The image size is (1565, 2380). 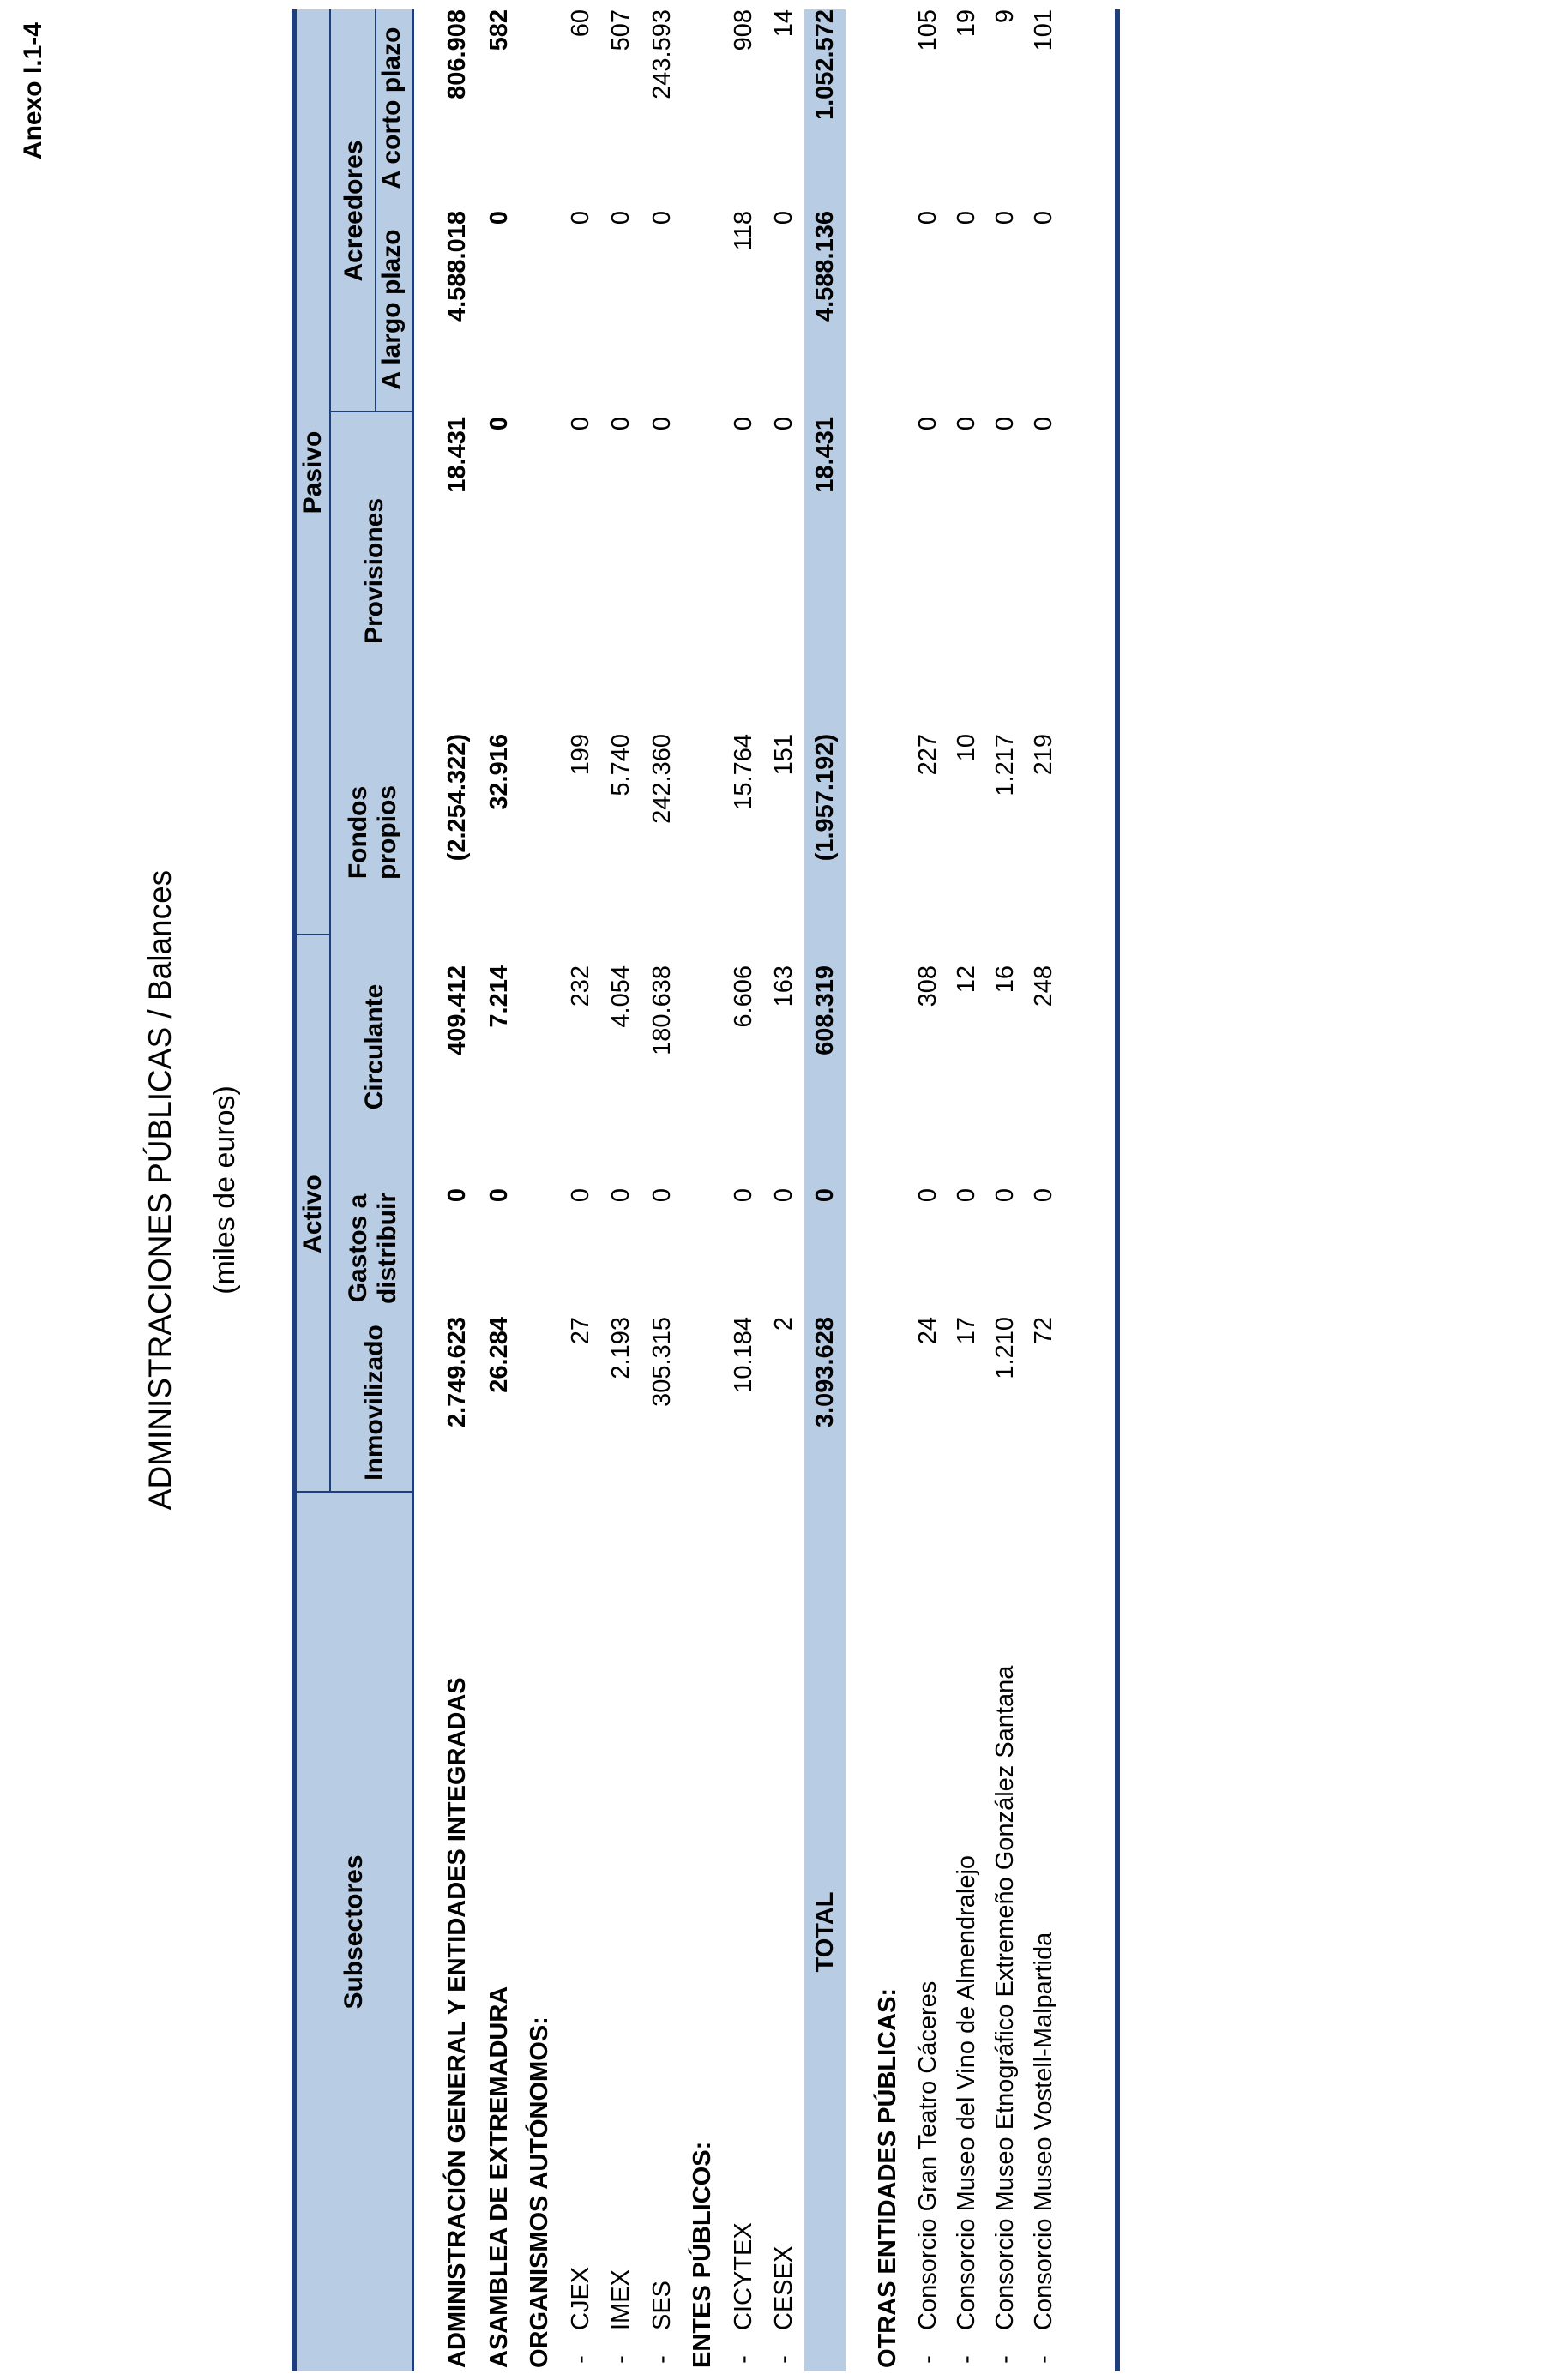 What do you see at coordinates (784, 2287) in the screenshot?
I see `row-label: CESEX` at bounding box center [784, 2287].